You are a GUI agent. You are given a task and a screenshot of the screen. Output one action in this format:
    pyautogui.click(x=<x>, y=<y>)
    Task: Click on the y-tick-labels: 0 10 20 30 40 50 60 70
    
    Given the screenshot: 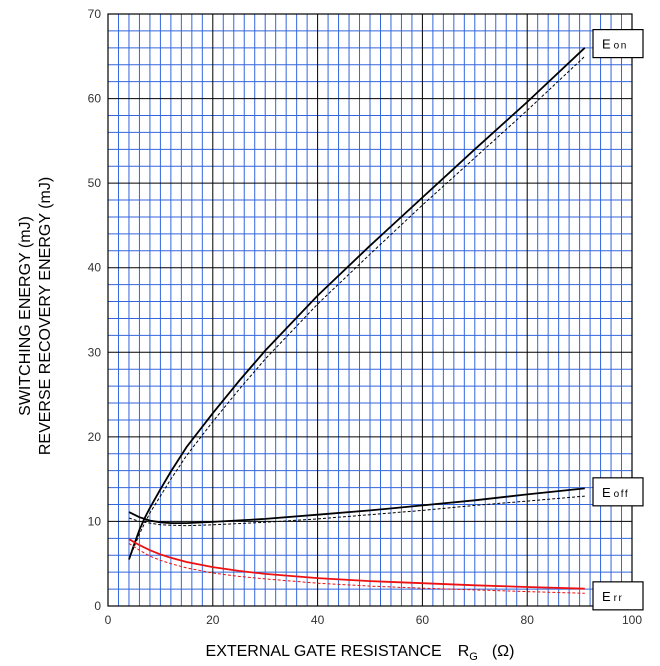 What is the action you would take?
    pyautogui.click(x=95, y=310)
    